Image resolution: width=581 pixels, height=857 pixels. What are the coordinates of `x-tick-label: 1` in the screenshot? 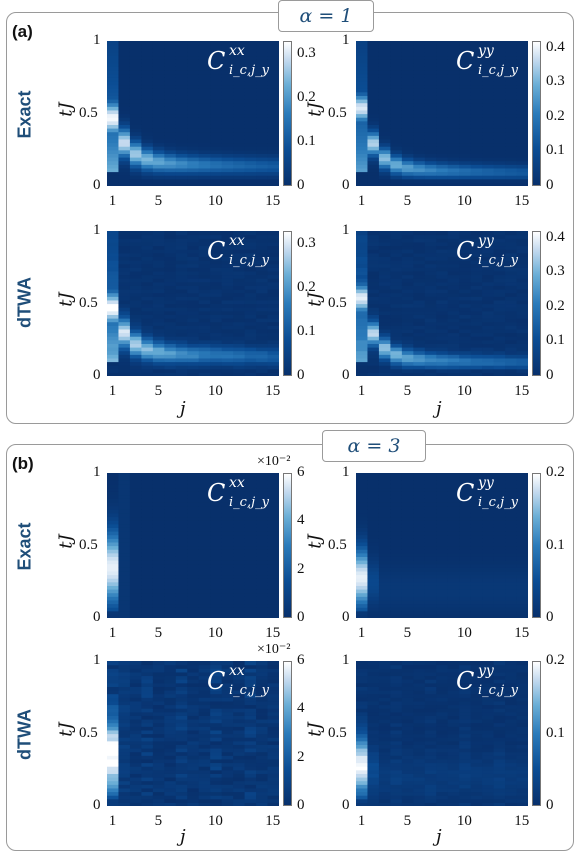 It's located at (361, 201).